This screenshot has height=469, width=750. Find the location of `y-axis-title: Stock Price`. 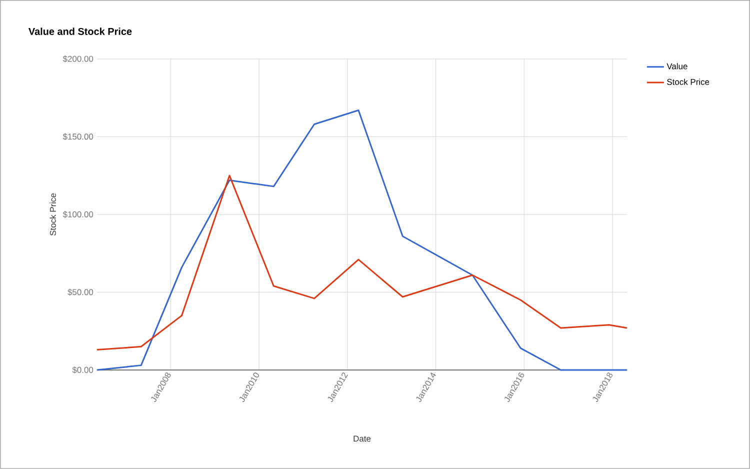

y-axis-title: Stock Price is located at coordinates (53, 214).